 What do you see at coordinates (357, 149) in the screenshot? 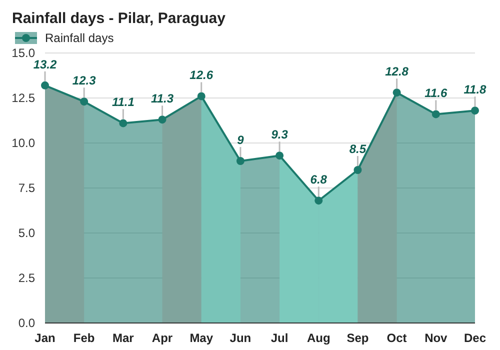
I see `data-label: 8.5` at bounding box center [357, 149].